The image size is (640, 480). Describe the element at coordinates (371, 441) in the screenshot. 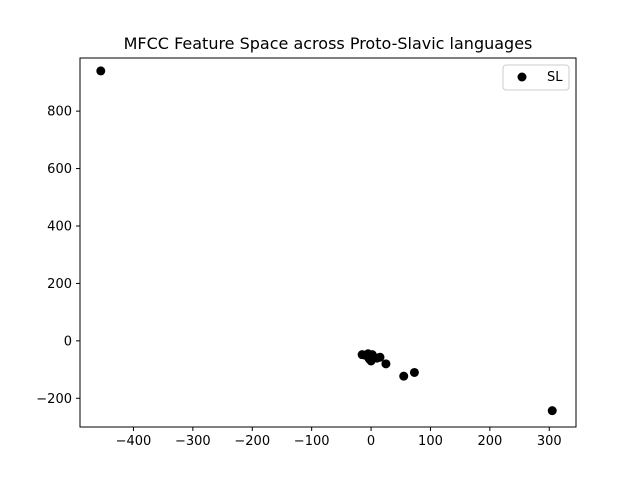

I see `x-tick-label: 0` at that location.